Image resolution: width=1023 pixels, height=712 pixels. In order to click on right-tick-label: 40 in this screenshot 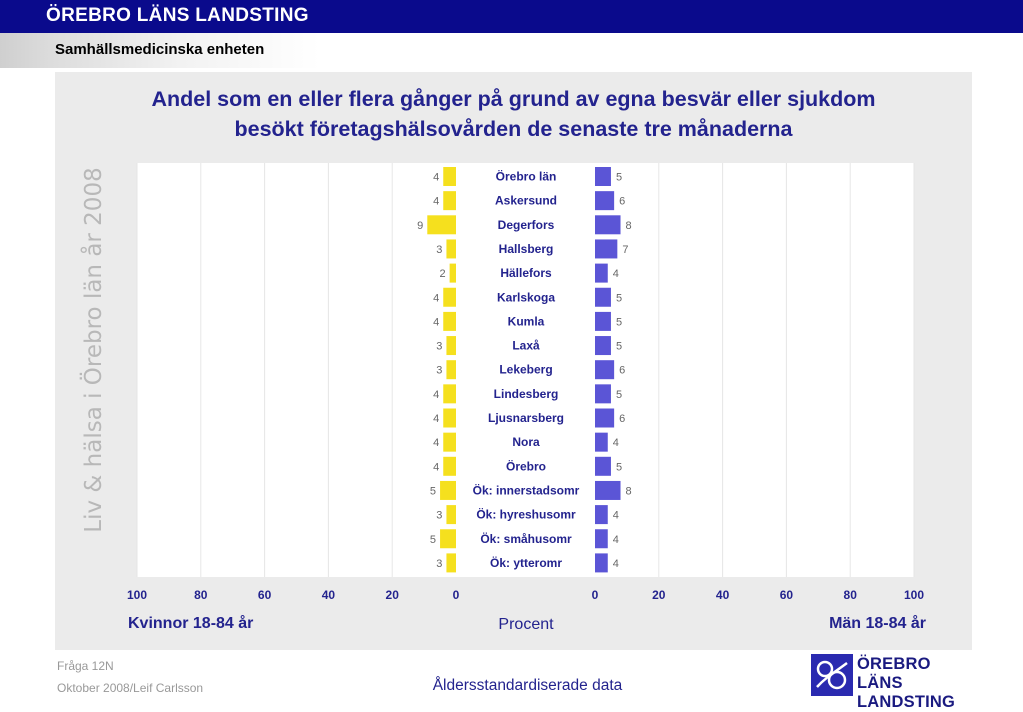, I will do `click(723, 595)`.